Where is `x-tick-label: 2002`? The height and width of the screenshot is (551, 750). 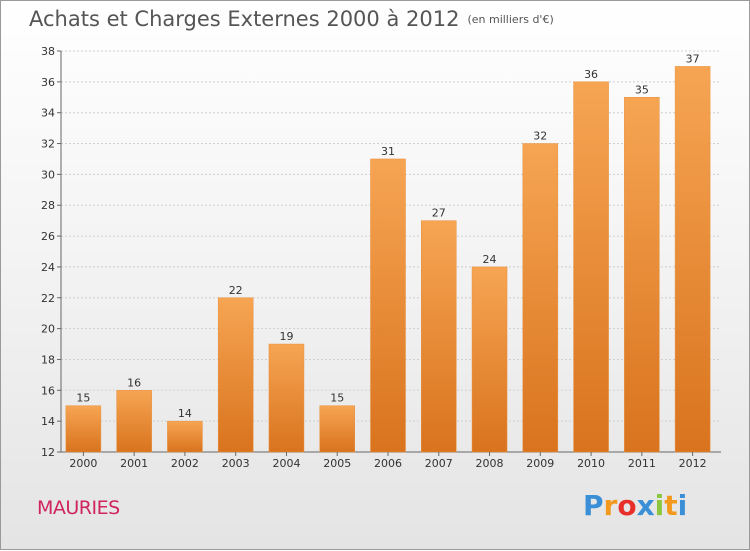 x-tick-label: 2002 is located at coordinates (185, 463).